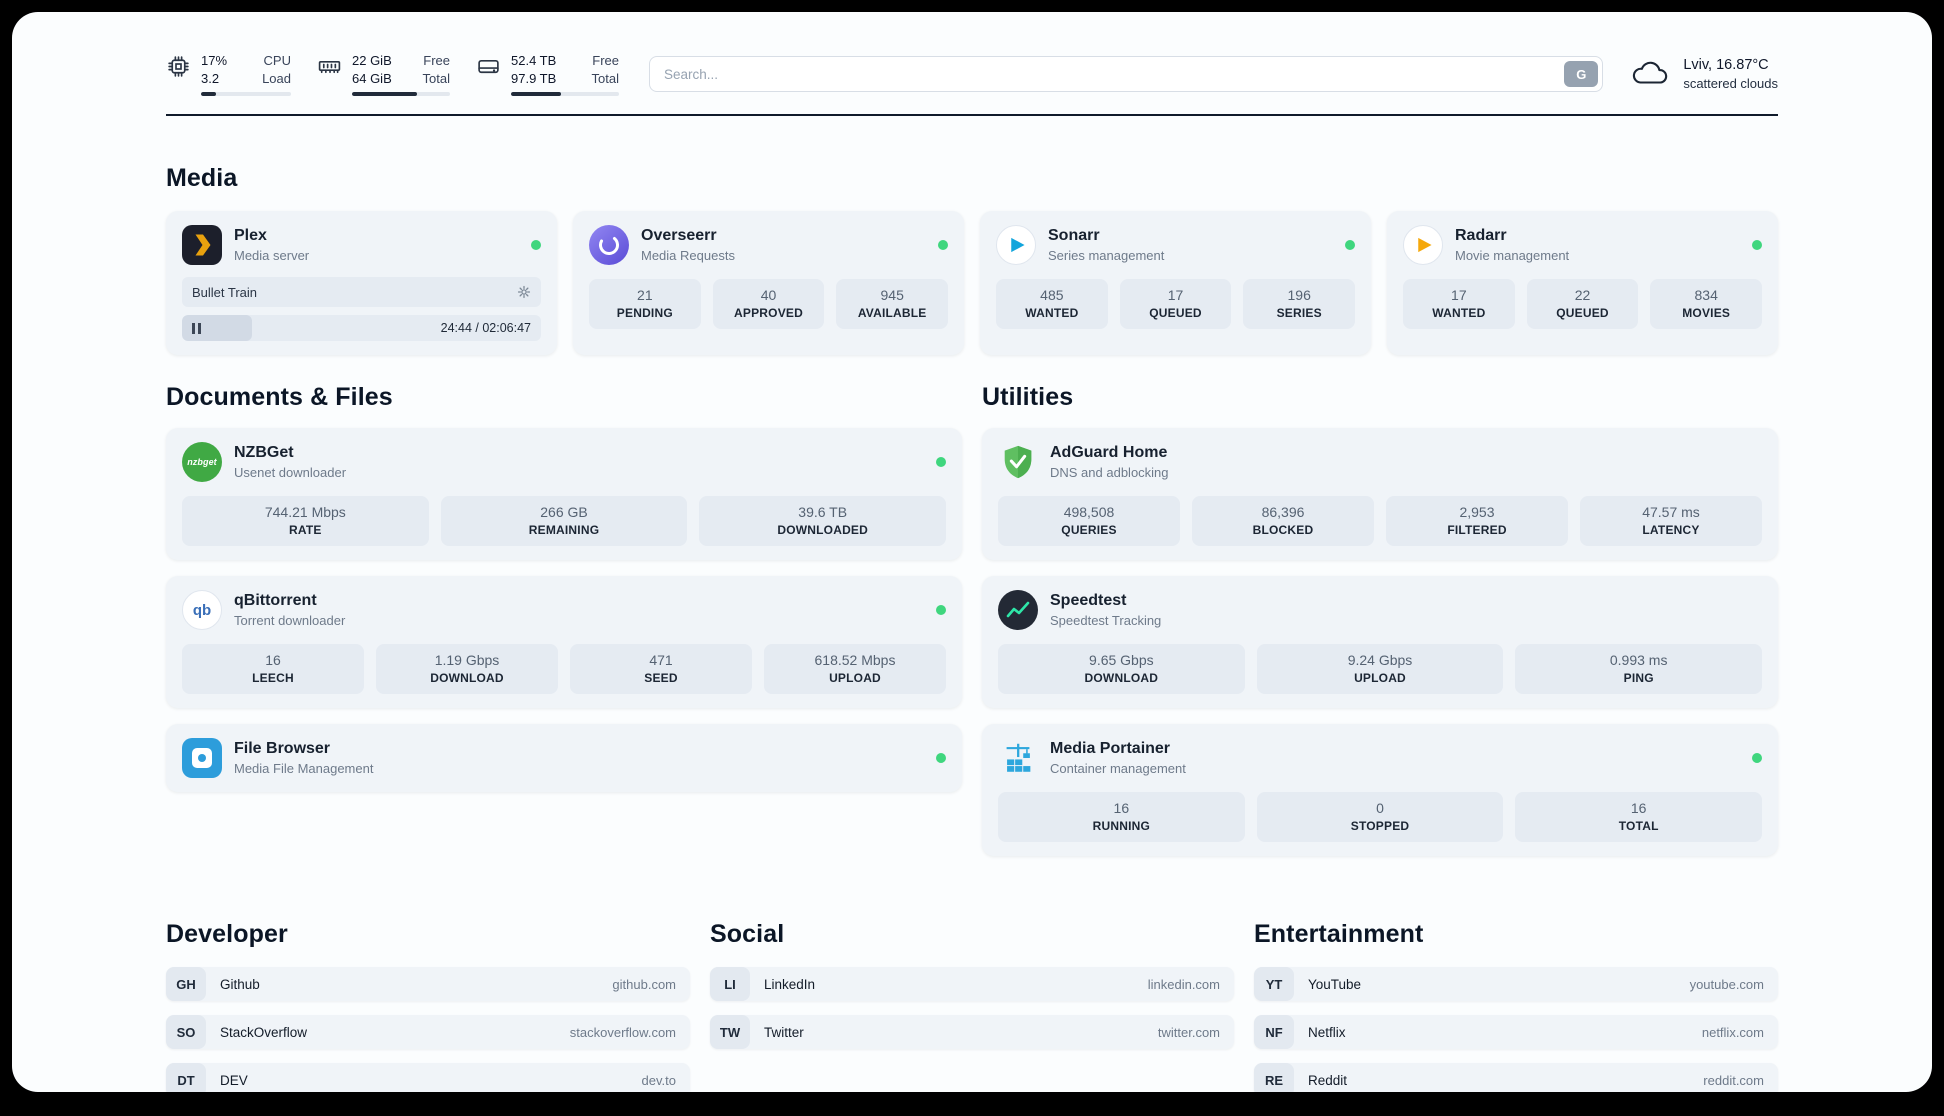 The width and height of the screenshot is (1944, 1116). Describe the element at coordinates (524, 292) in the screenshot. I see `gear-icon` at that location.